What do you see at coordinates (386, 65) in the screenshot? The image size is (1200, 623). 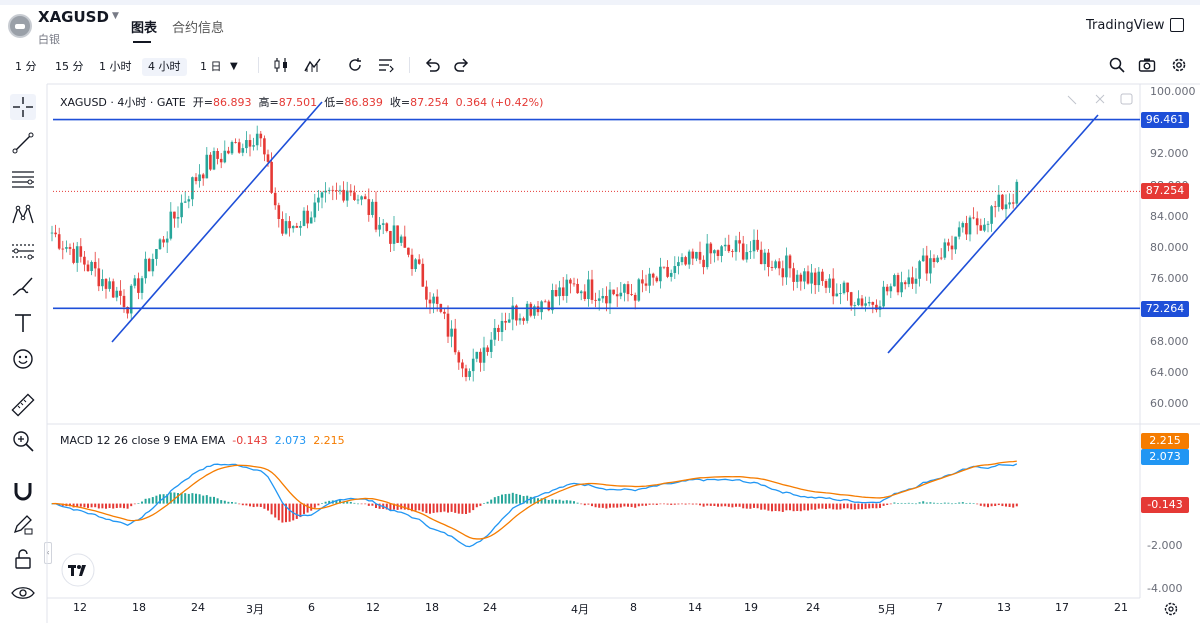 I see `templates-icon` at bounding box center [386, 65].